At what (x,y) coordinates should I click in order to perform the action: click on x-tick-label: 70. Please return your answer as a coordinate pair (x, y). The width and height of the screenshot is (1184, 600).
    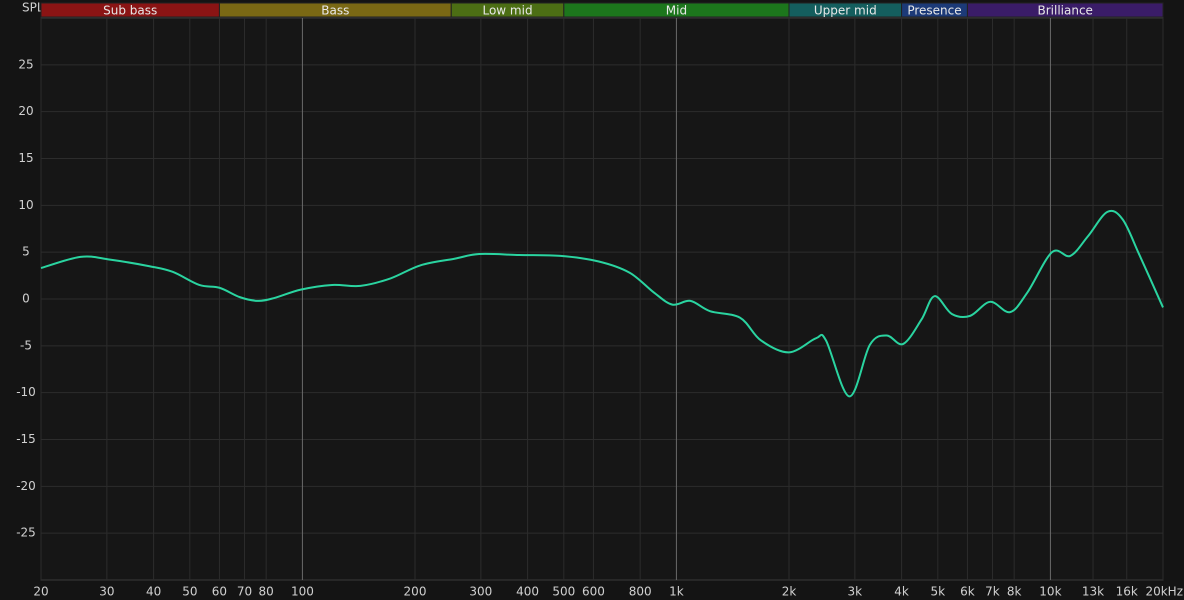
    Looking at the image, I should click on (244, 592).